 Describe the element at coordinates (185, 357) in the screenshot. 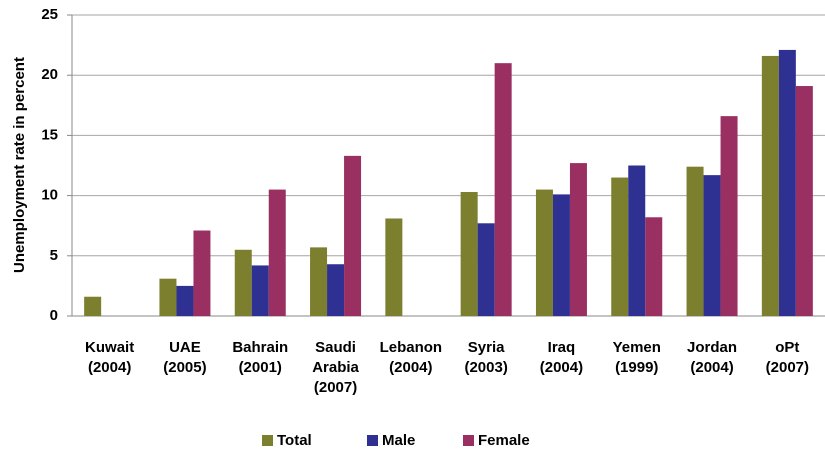

I see `x-tick-label: UAE (2005)` at that location.